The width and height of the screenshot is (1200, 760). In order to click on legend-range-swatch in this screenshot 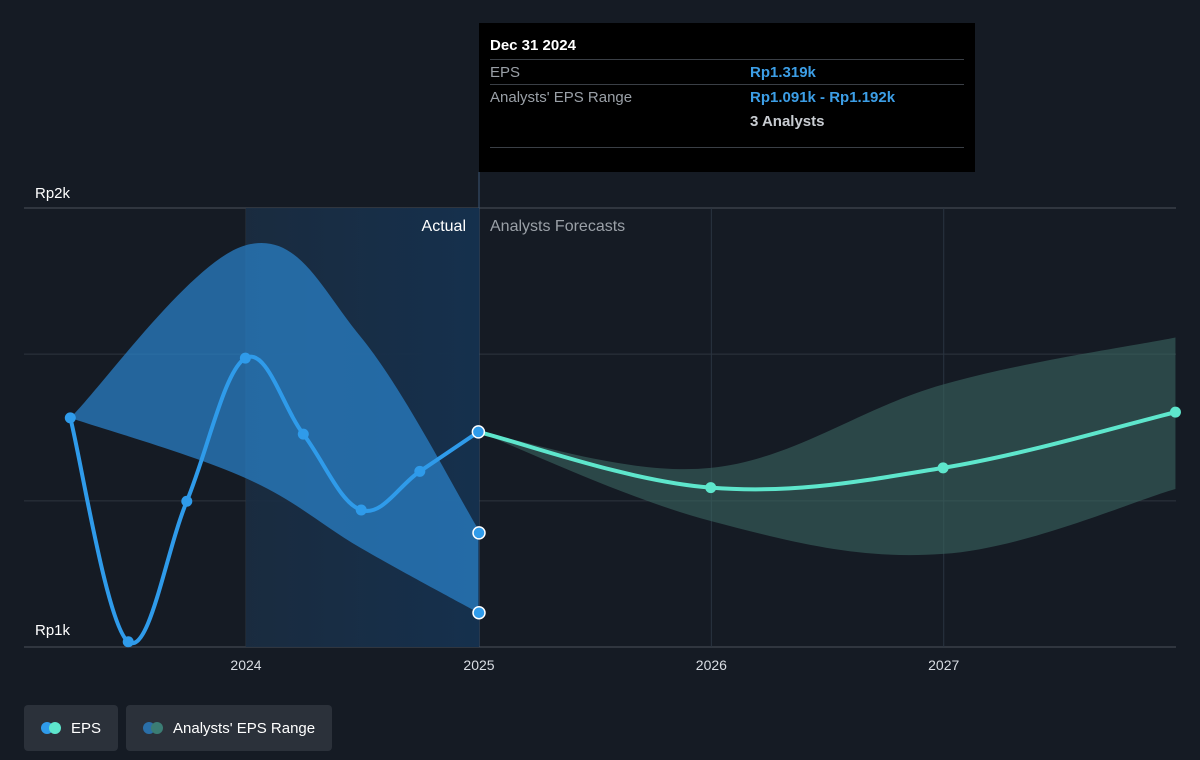, I will do `click(153, 728)`.